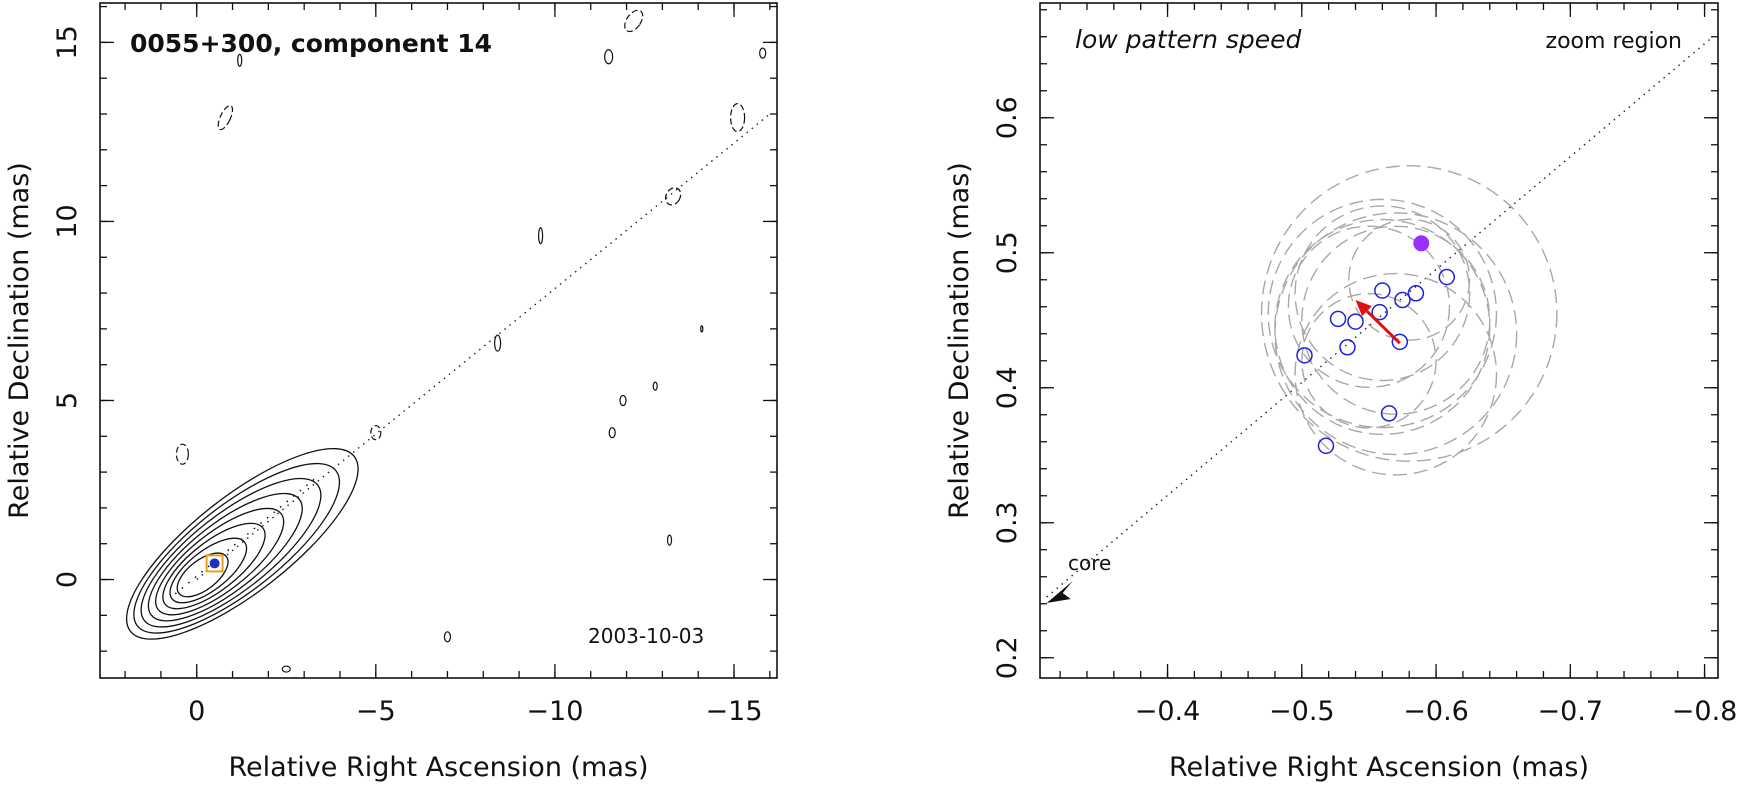 The width and height of the screenshot is (1748, 795). I want to click on mean-position-point, so click(1421, 243).